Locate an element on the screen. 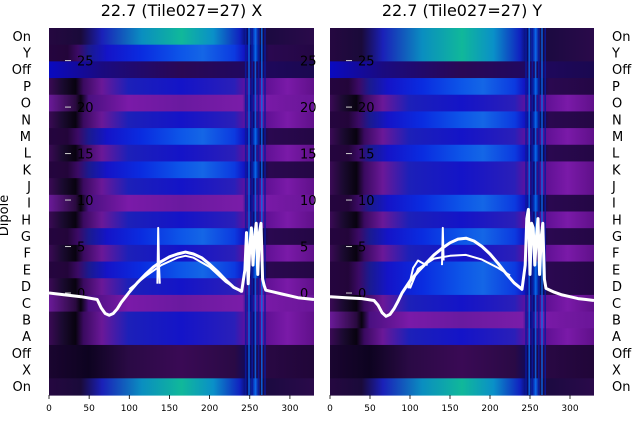 The image size is (640, 440). heatmap-row-m is located at coordinates (462, 137).